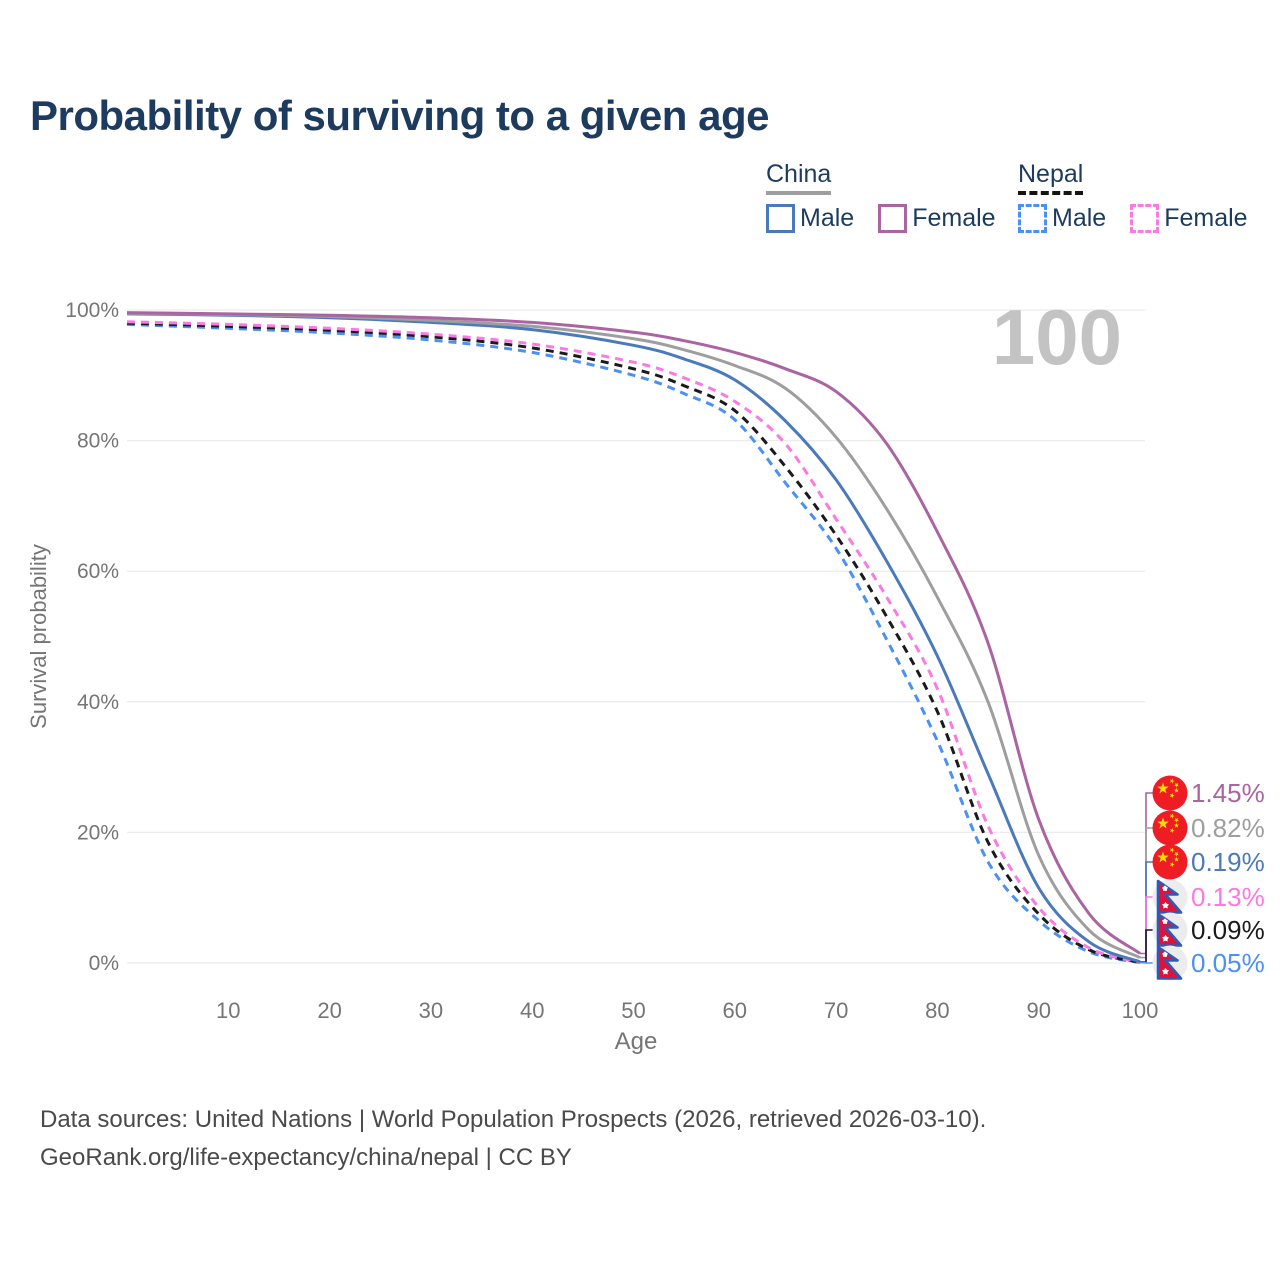 The image size is (1280, 1280). I want to click on y-tick-label: 100%, so click(92, 310).